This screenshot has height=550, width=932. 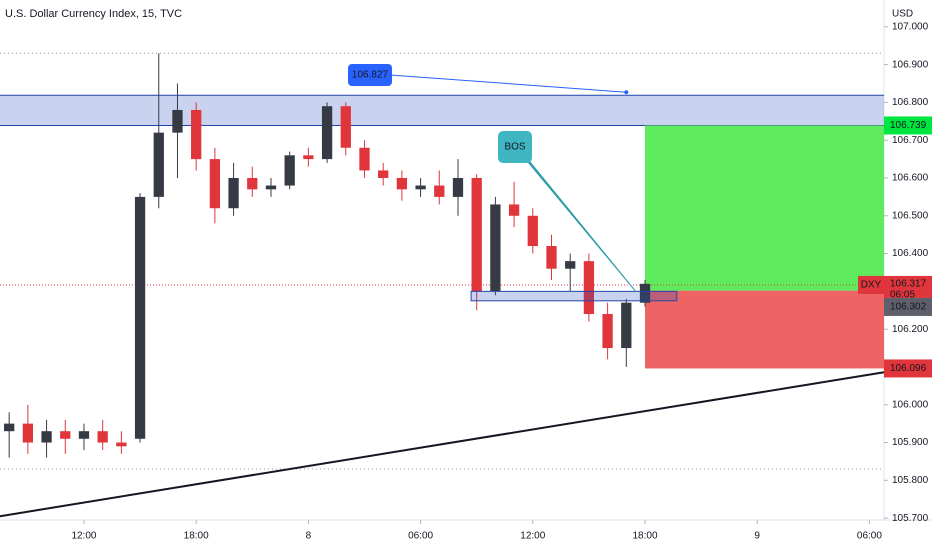 What do you see at coordinates (442, 110) in the screenshot?
I see `resistance-zone` at bounding box center [442, 110].